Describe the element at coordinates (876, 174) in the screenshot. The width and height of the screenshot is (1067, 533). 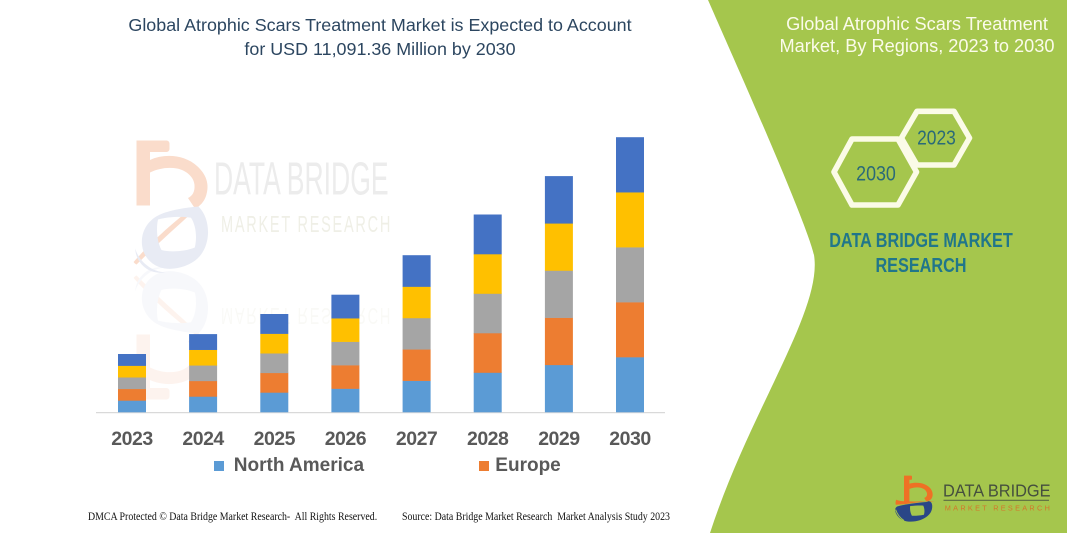
I see `svg-text: 2030` at that location.